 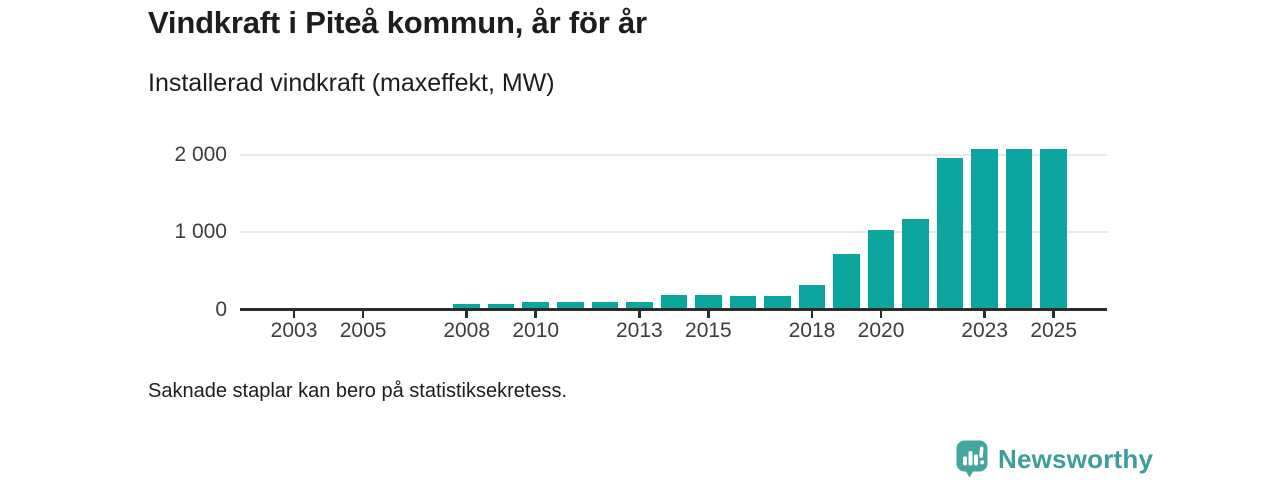 What do you see at coordinates (200, 231) in the screenshot?
I see `y-axis-tick-label: 1 000` at bounding box center [200, 231].